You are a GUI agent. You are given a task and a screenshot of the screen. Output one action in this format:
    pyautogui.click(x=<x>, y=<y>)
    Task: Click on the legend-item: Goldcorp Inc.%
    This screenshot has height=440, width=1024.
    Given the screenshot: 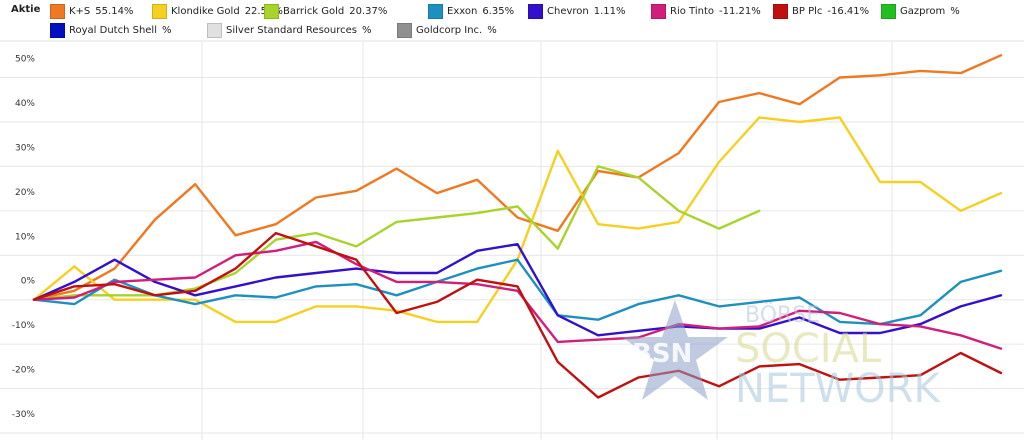 What is the action you would take?
    pyautogui.click(x=447, y=30)
    